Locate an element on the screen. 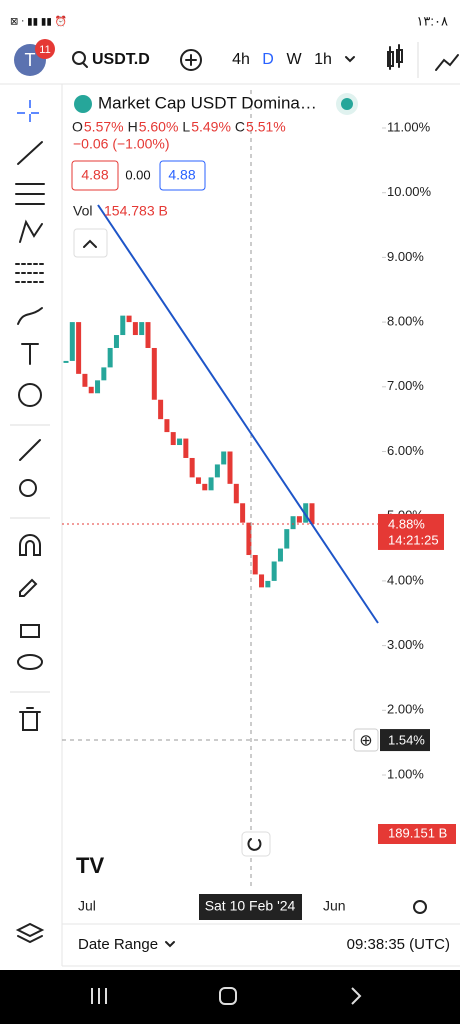 This screenshot has height=1024, width=460. brush-tool is located at coordinates (30, 316).